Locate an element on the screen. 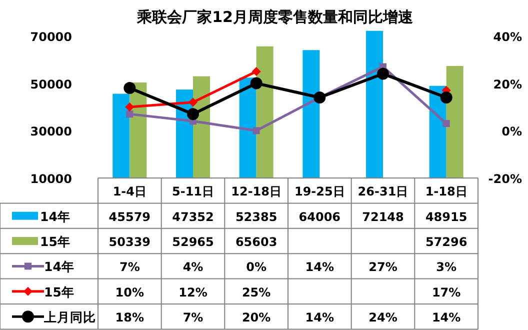  y-tick-label: 50000 is located at coordinates (51, 84).